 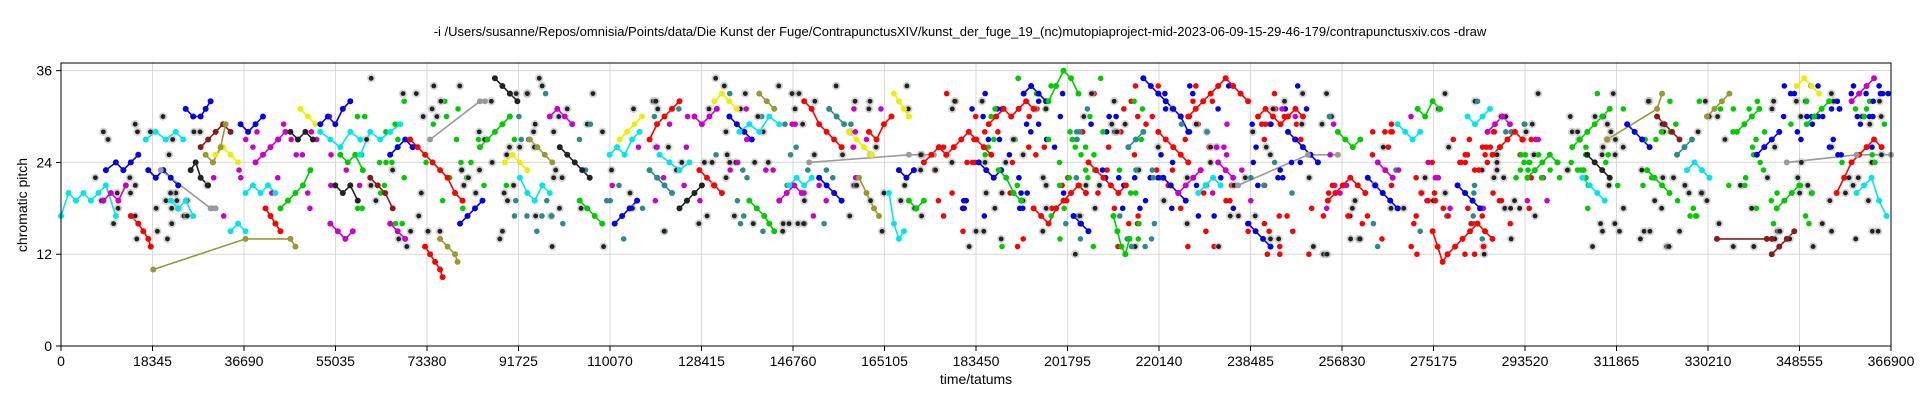 I want to click on x-tick-label: 91725, so click(x=518, y=361).